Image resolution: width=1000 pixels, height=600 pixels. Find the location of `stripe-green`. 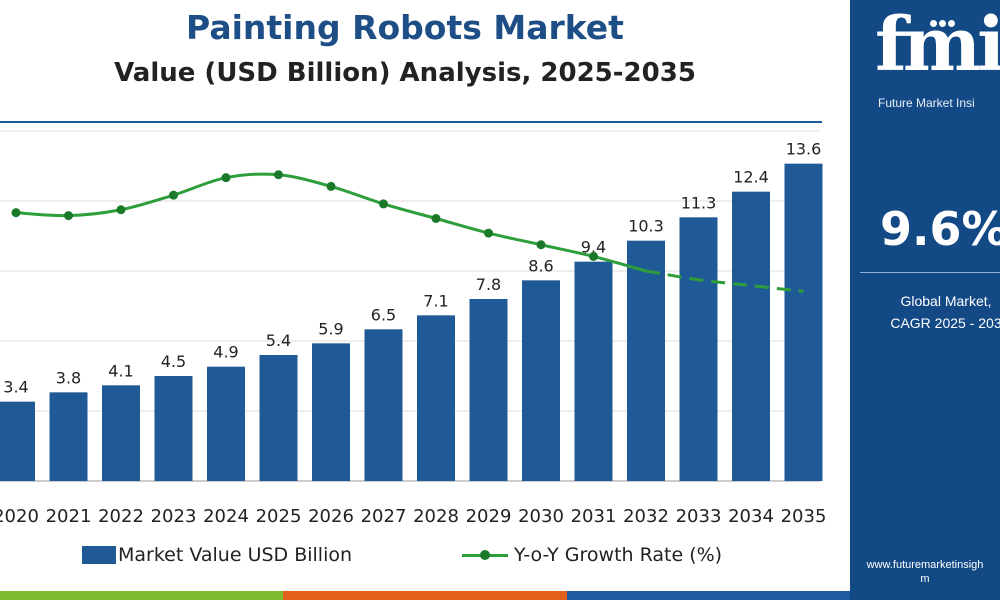

stripe-green is located at coordinates (142, 595).